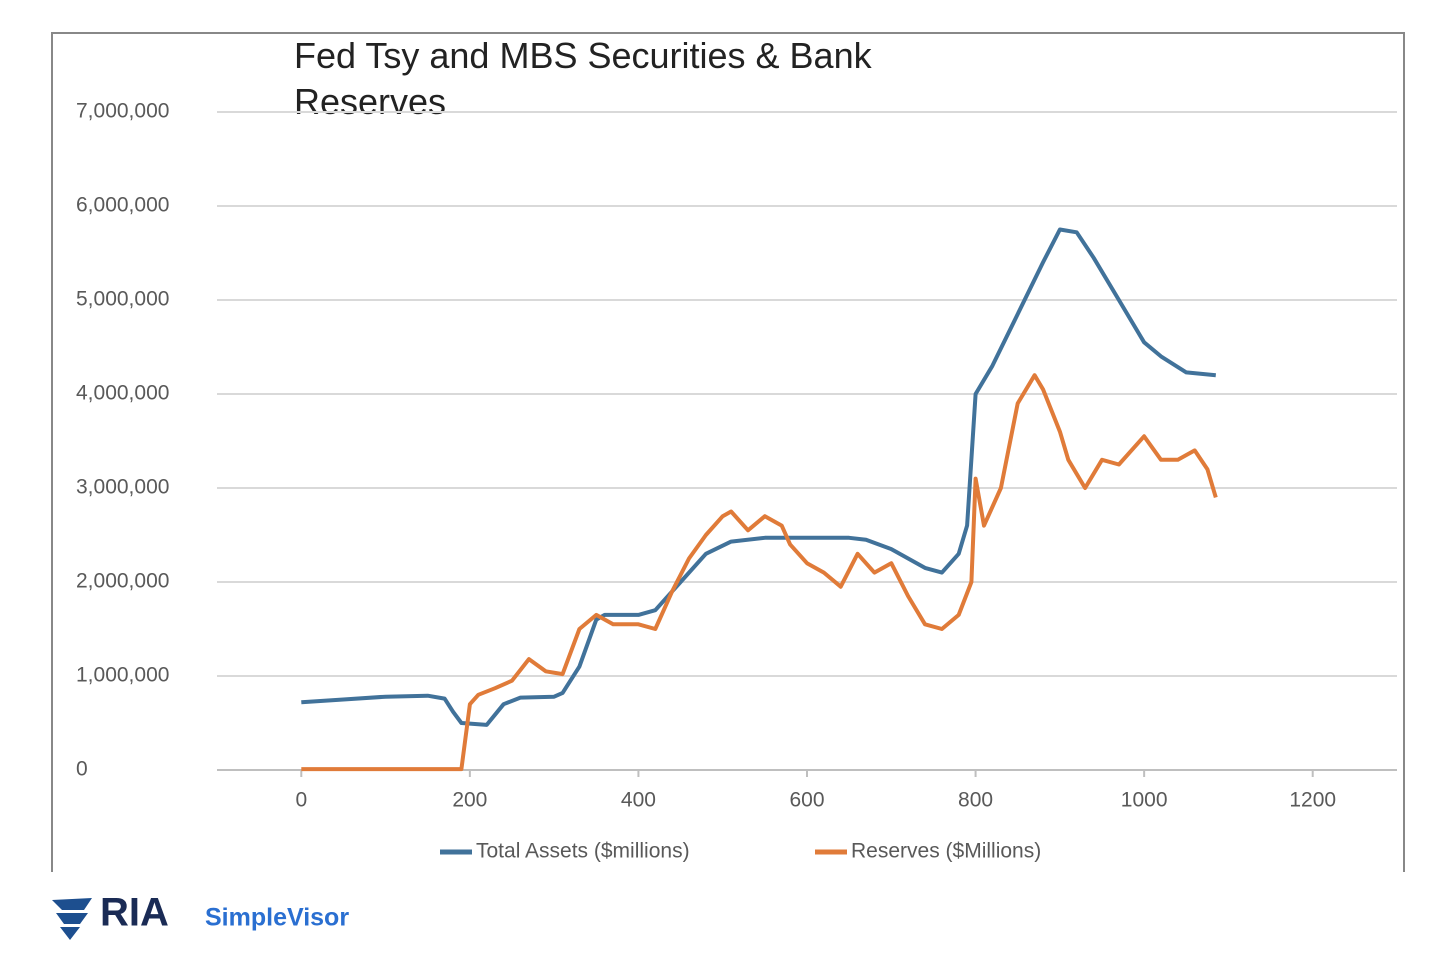 The width and height of the screenshot is (1436, 971). I want to click on x-tick-label: 800, so click(975, 800).